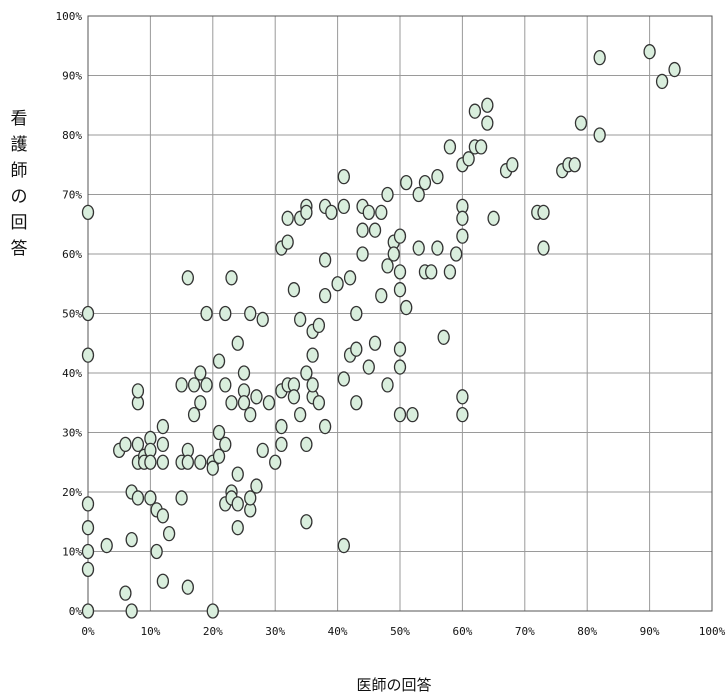  I want to click on x-tick-label: 20%, so click(213, 631).